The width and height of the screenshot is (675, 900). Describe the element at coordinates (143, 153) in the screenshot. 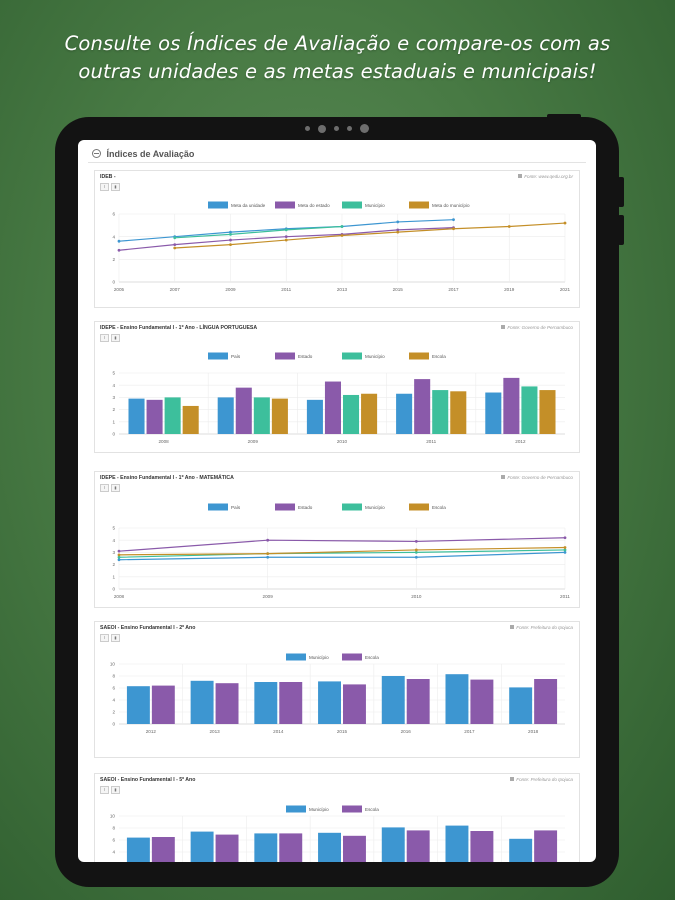

I see `section-header: Índices de Avaliação` at that location.